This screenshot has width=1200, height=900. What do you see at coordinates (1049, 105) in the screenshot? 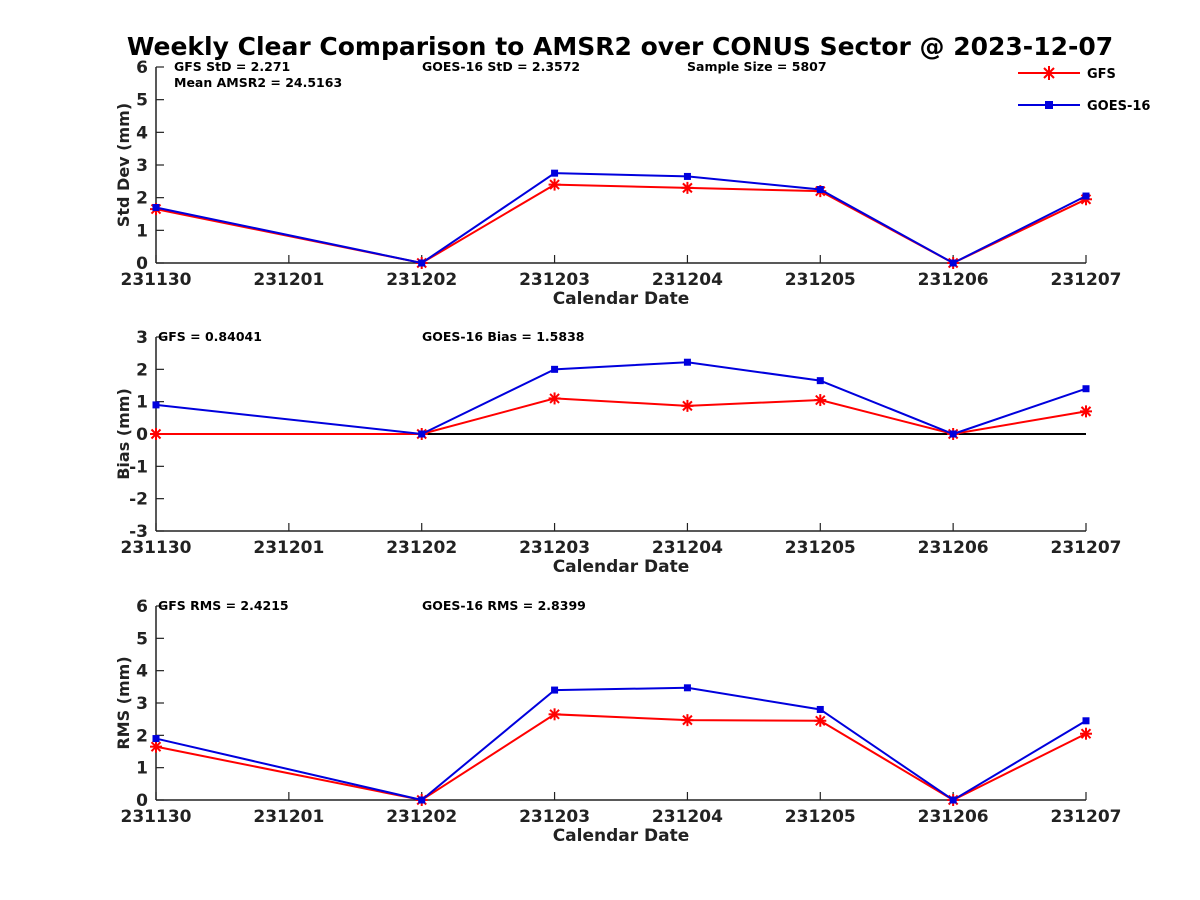
I see `legend-marker-goes16` at bounding box center [1049, 105].